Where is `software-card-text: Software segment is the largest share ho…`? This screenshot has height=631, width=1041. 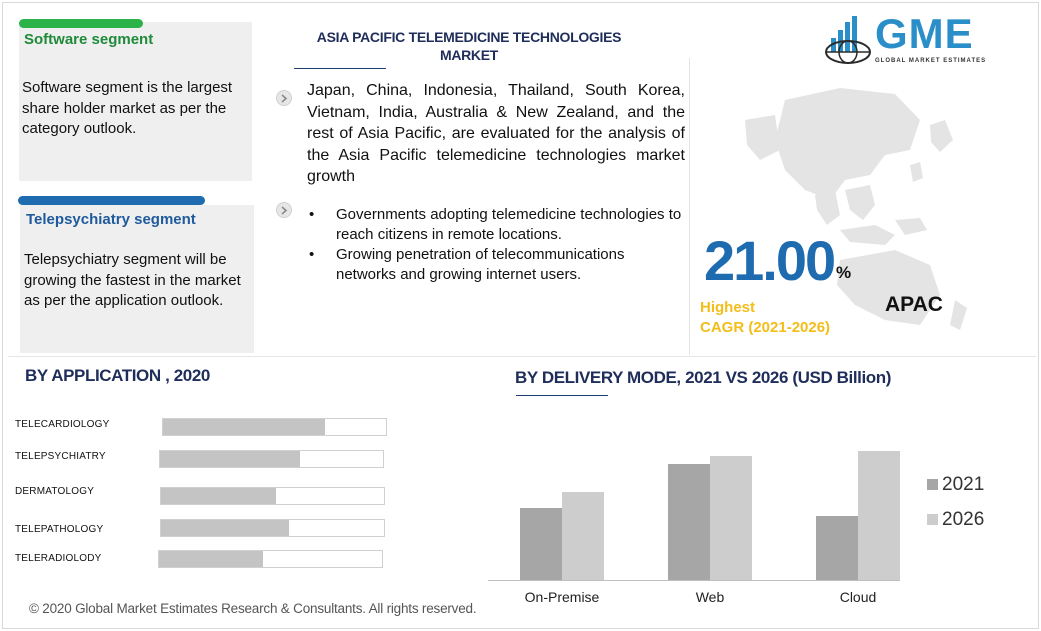 software-card-text: Software segment is the largest share ho… is located at coordinates (127, 108).